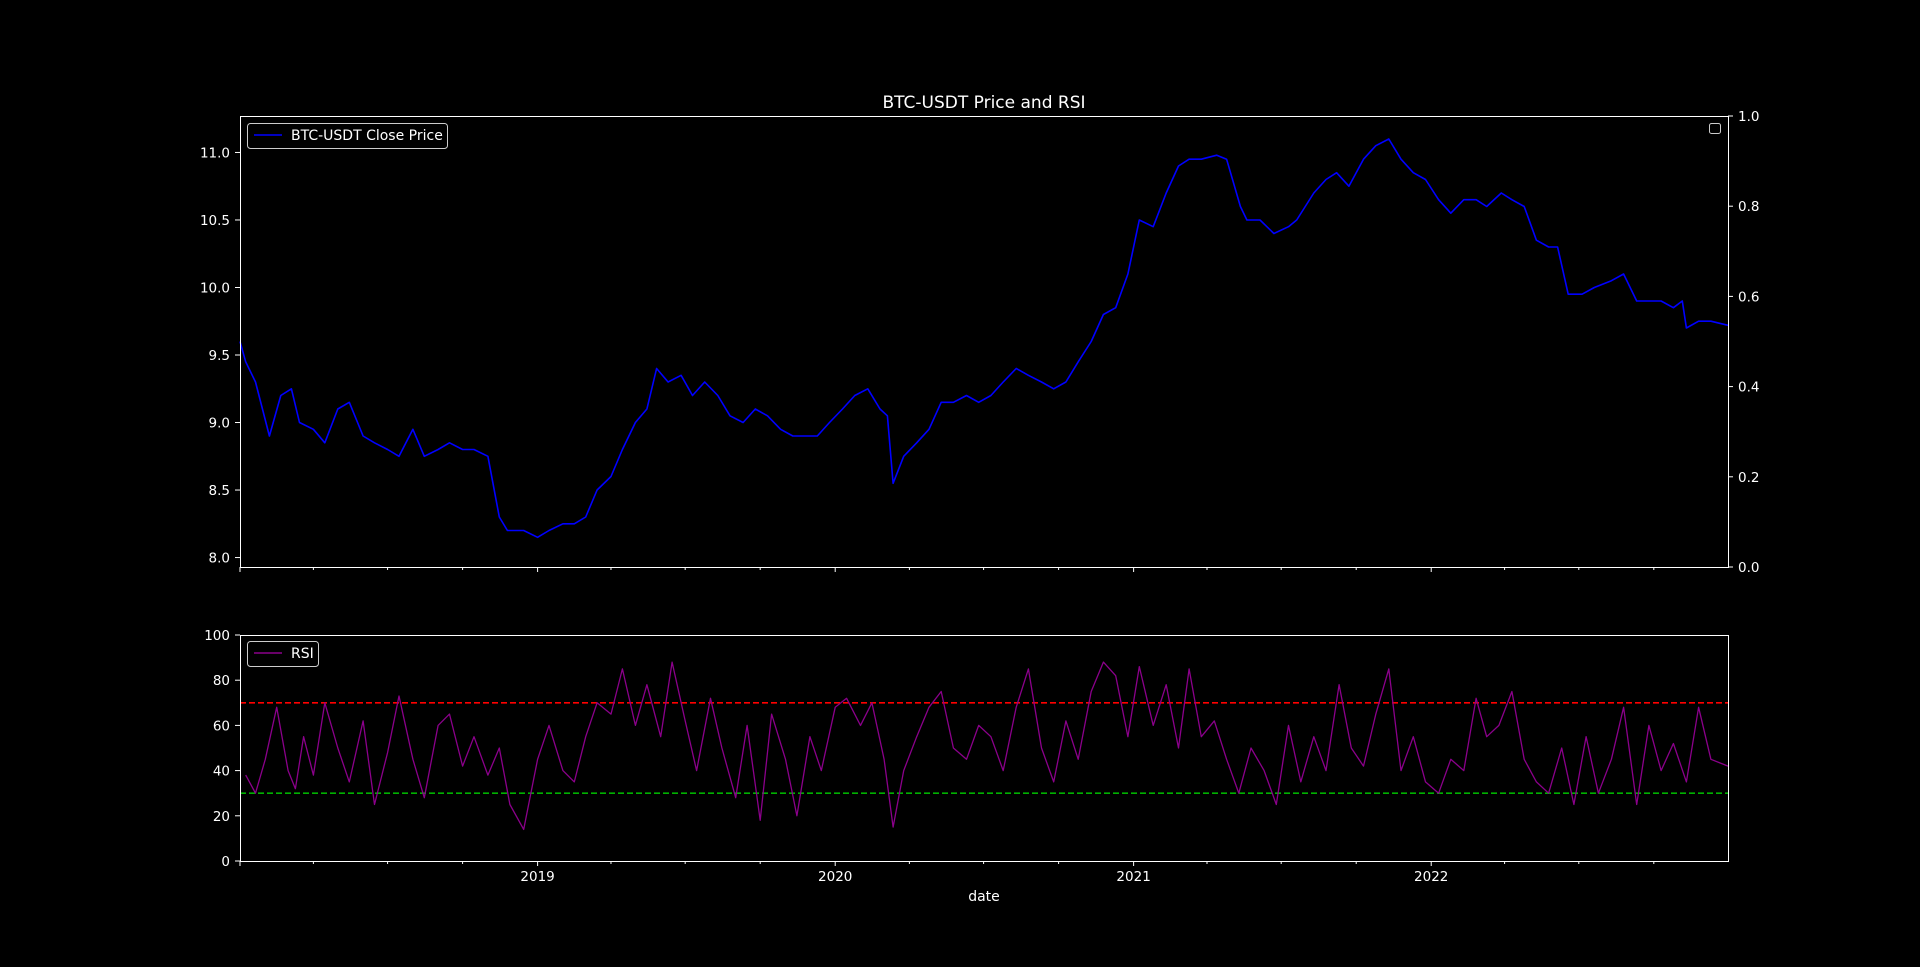 The height and width of the screenshot is (967, 1920). Describe the element at coordinates (217, 636) in the screenshot. I see `rsi-y-tick-label: 100` at that location.